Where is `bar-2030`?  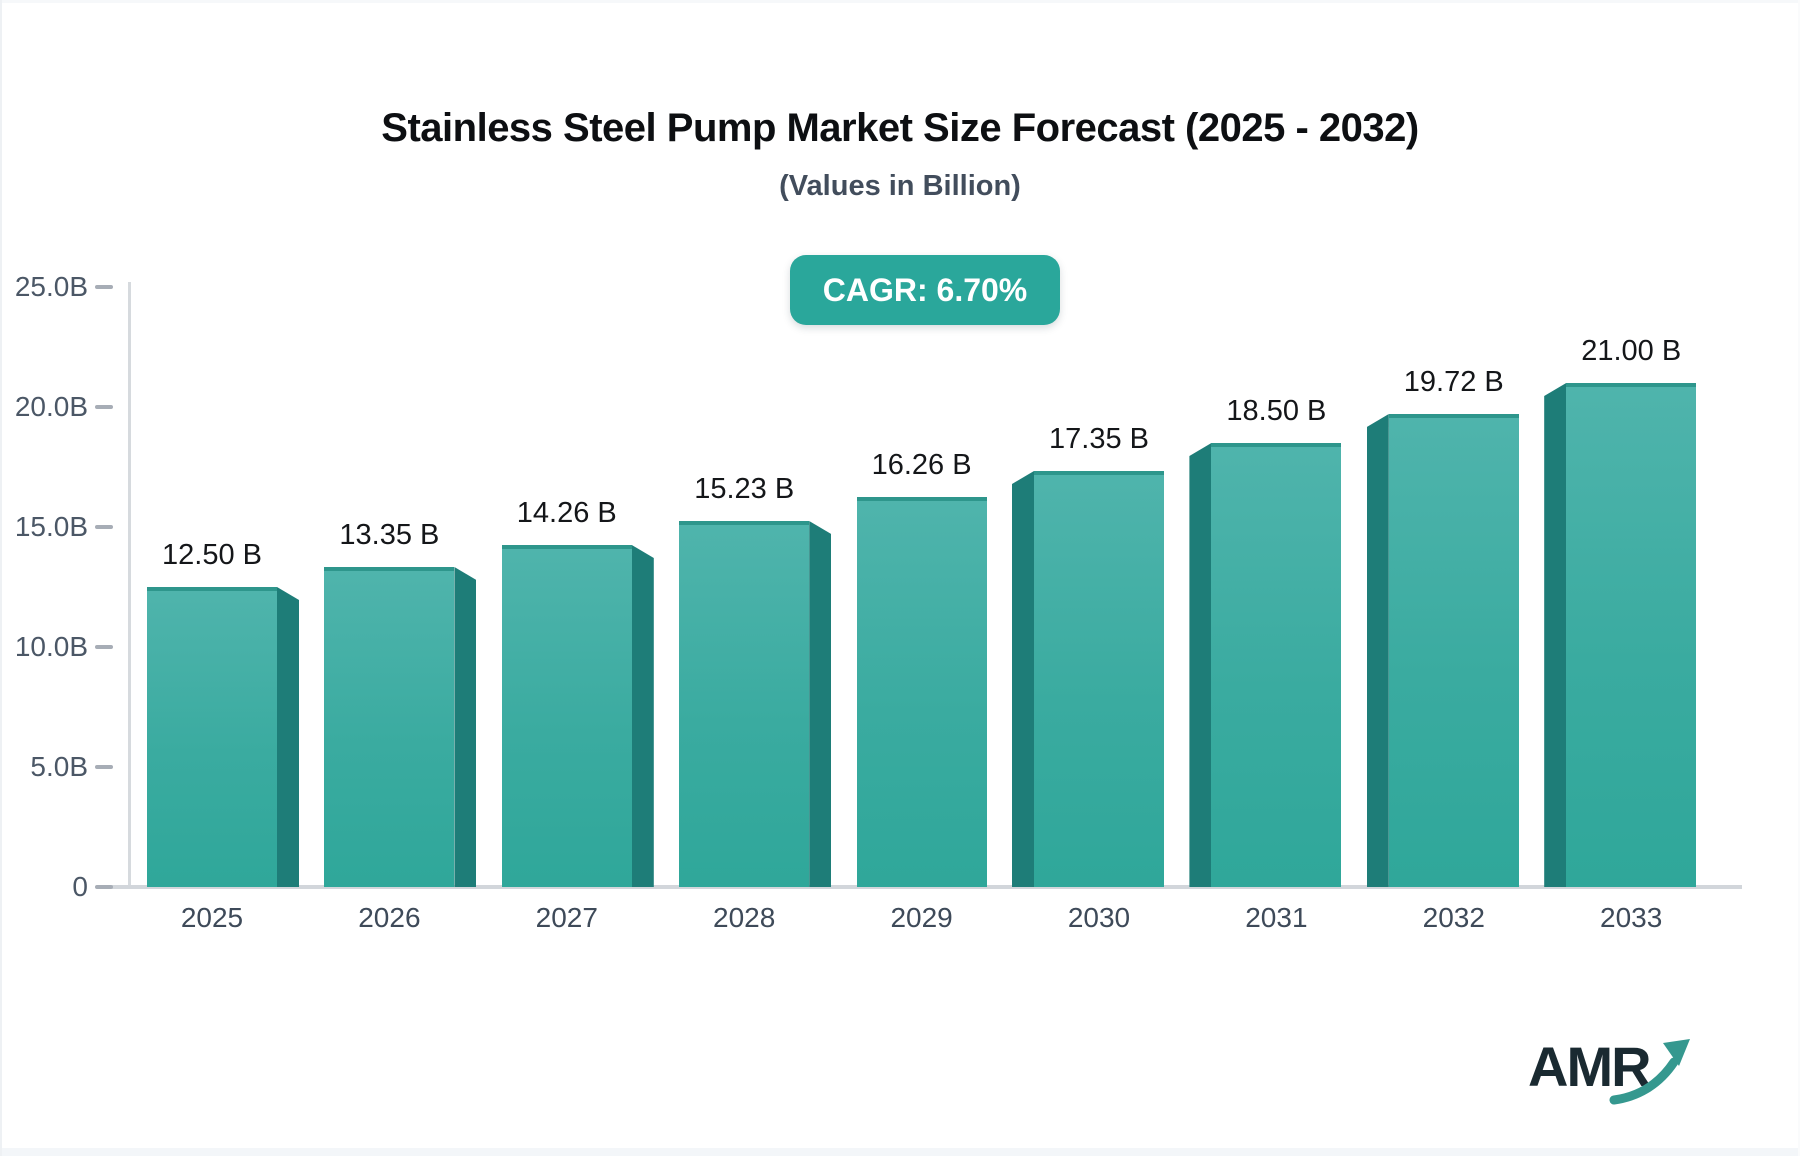 bar-2030 is located at coordinates (1099, 679).